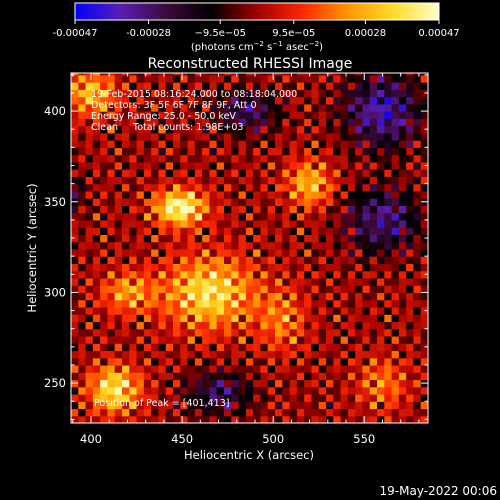  I want to click on y-tick-label: 250, so click(55, 383).